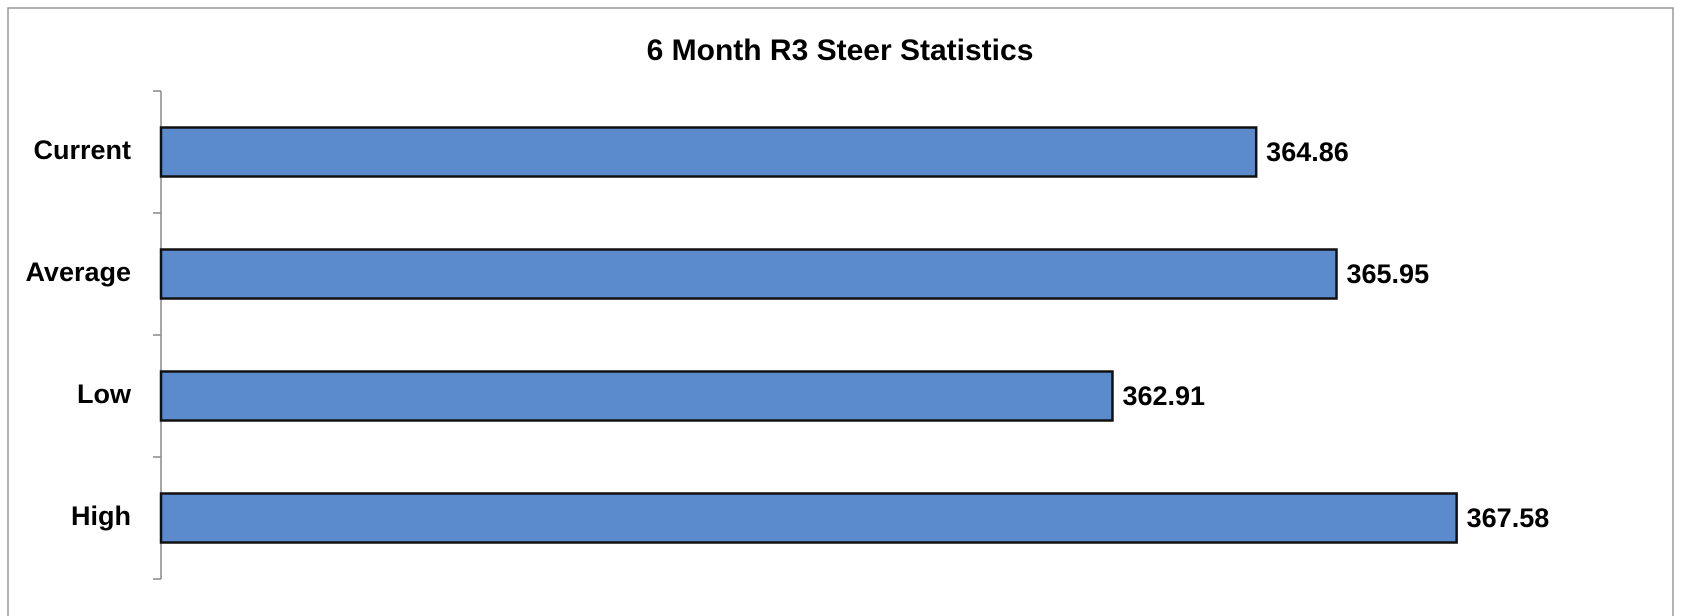 This screenshot has height=616, width=1681. I want to click on y-tick-label: Current, so click(82, 150).